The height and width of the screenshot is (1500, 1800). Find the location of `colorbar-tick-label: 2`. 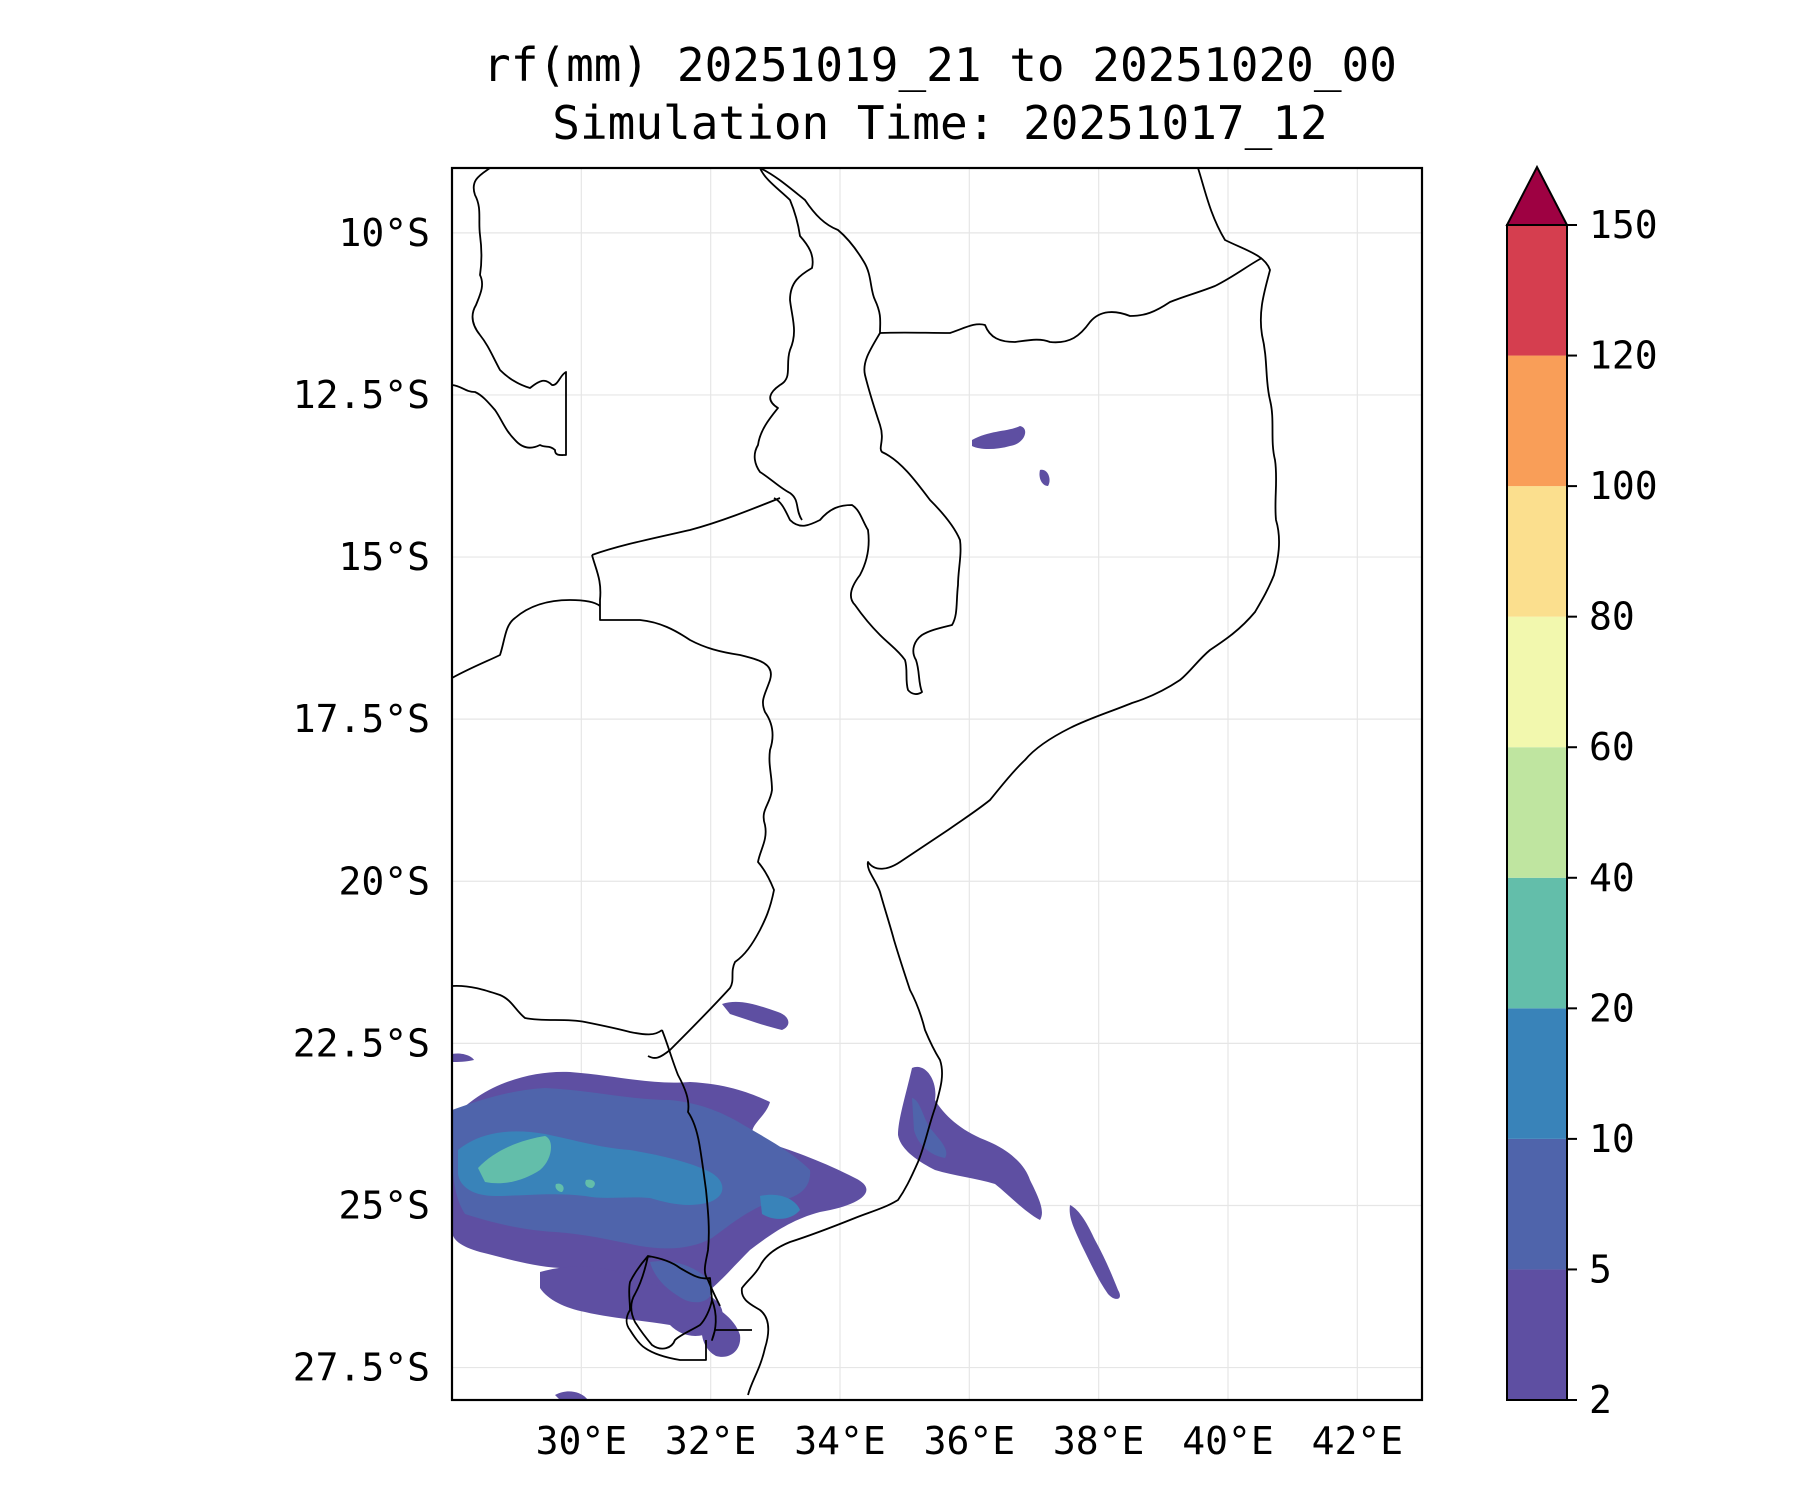

colorbar-tick-label: 2 is located at coordinates (1600, 1400).